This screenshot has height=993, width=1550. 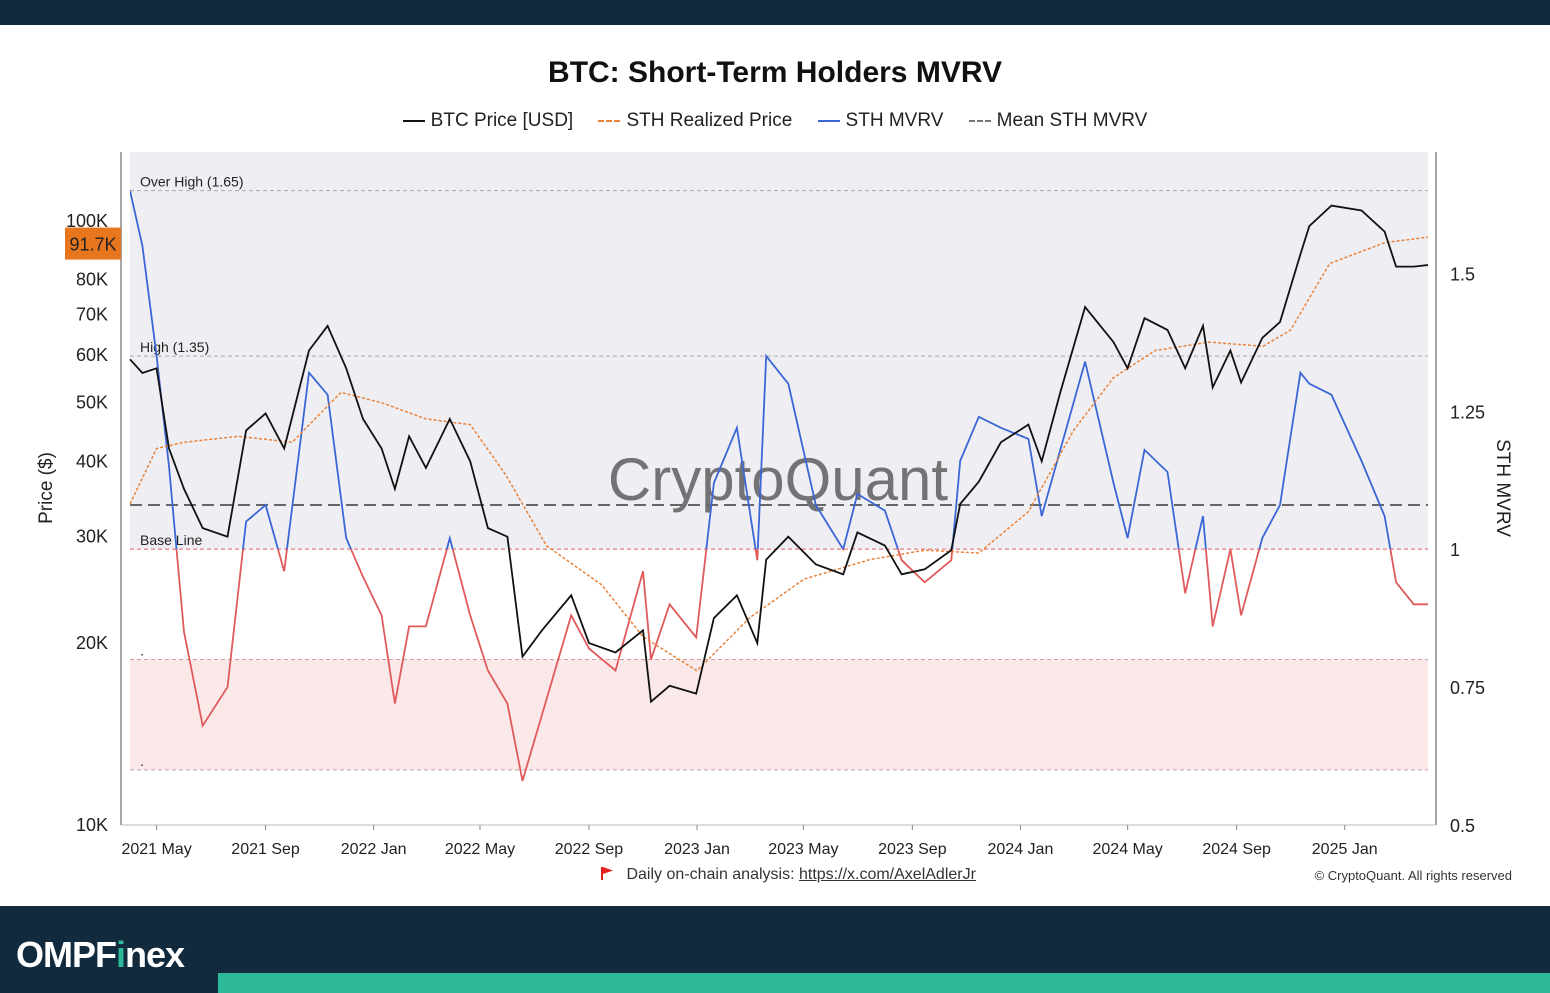 What do you see at coordinates (1345, 849) in the screenshot?
I see `x-tick-label: 2025 Jan` at bounding box center [1345, 849].